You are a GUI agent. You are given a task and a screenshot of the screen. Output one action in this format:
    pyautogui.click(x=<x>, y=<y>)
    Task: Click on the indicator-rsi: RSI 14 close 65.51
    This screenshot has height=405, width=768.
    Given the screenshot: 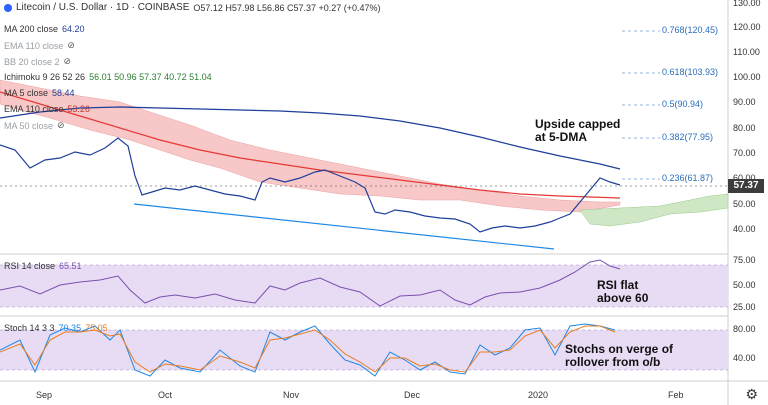 What is the action you would take?
    pyautogui.click(x=43, y=266)
    